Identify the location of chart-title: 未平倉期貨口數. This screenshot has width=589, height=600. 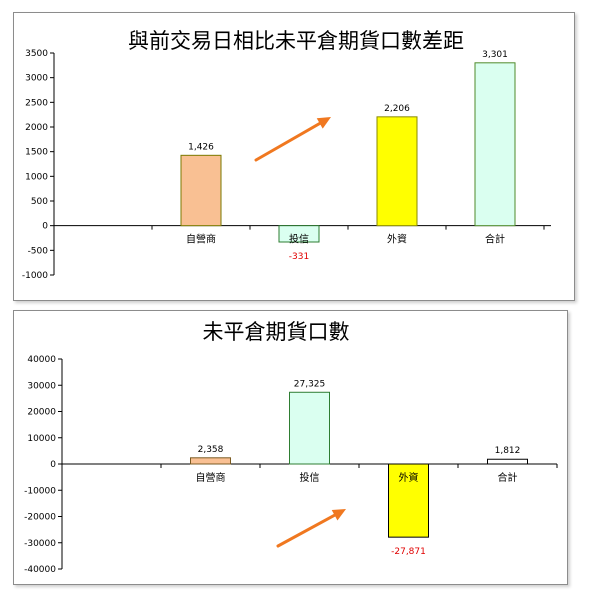
(276, 332).